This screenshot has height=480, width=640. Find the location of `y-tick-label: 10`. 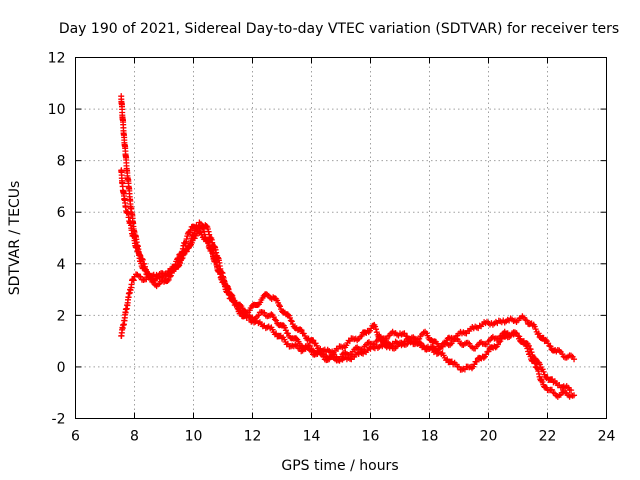

y-tick-label: 10 is located at coordinates (57, 110).